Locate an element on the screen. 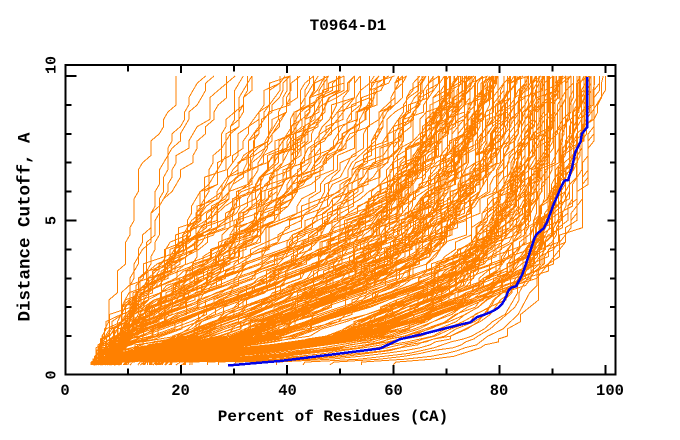  svg-text: 60 is located at coordinates (393, 391).